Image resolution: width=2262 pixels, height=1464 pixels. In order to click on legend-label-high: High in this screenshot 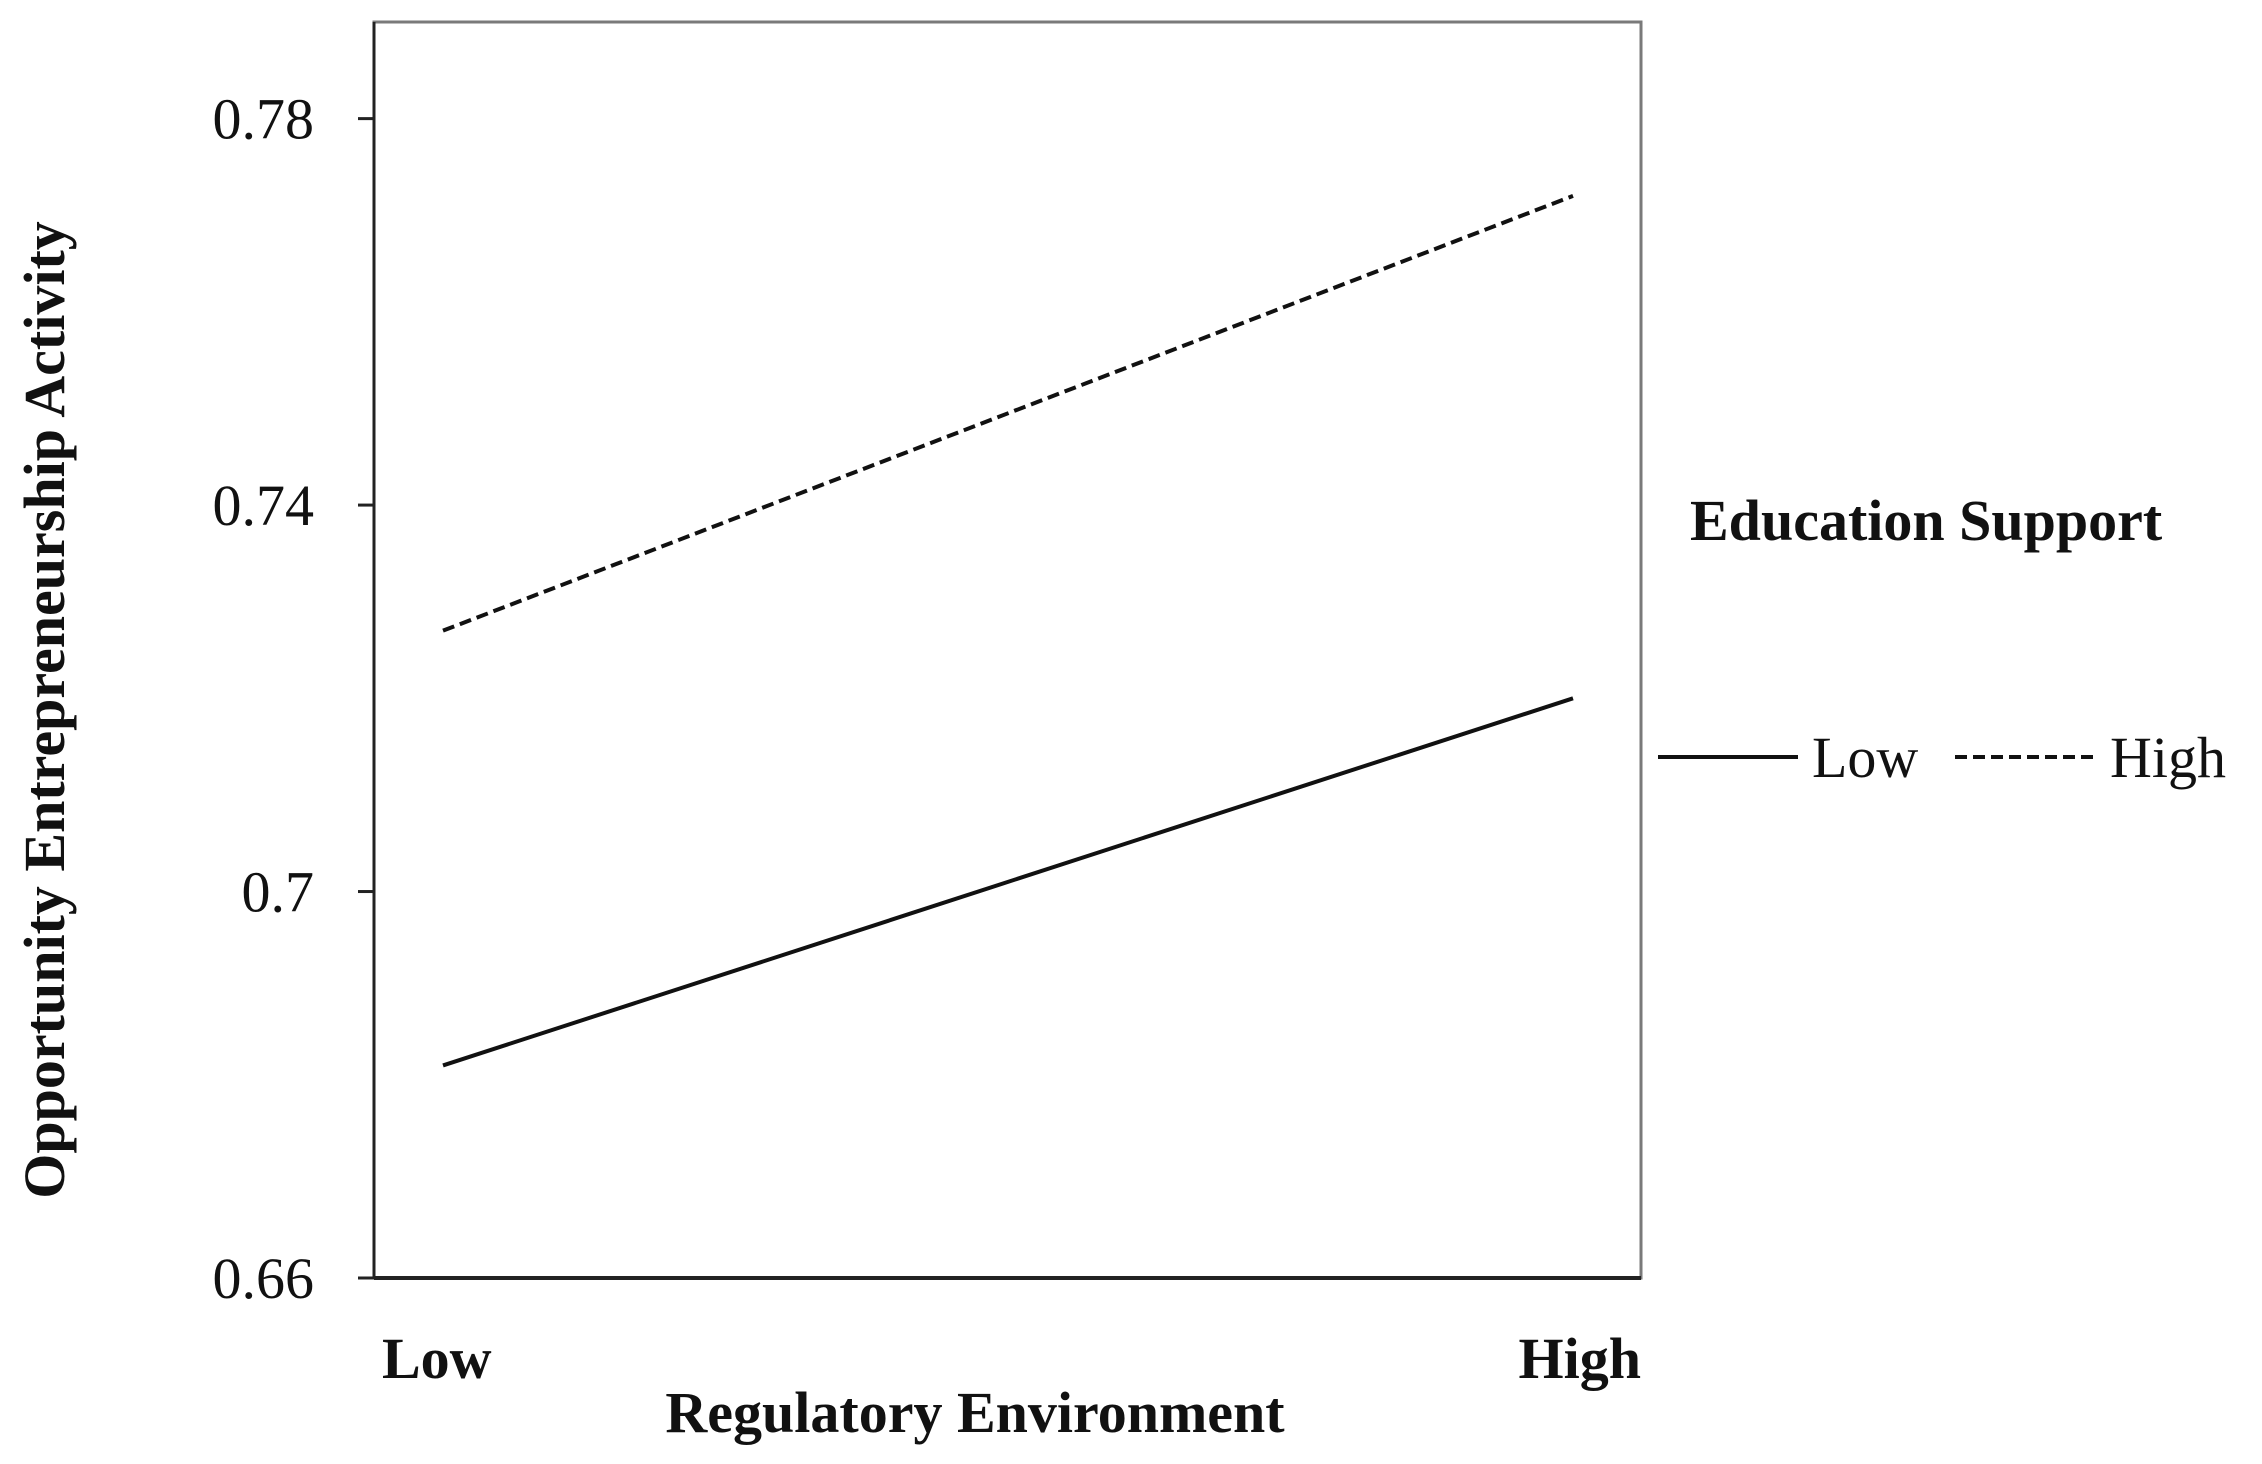, I will do `click(2168, 757)`.